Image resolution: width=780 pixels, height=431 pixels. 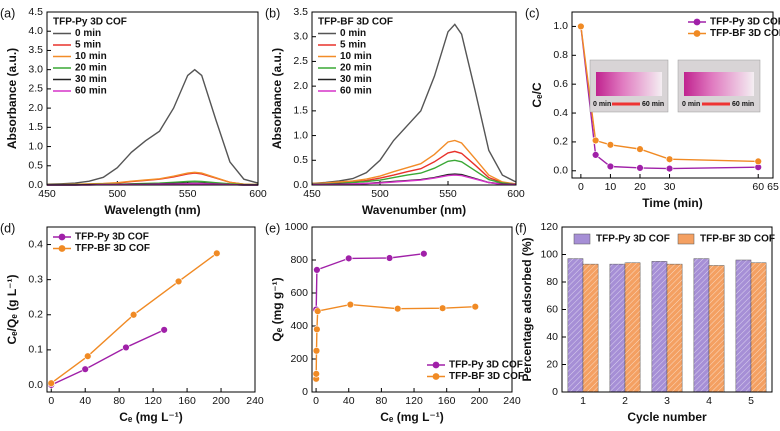 I want to click on legend-title: TFP-Py 3D COF, so click(x=90, y=22).